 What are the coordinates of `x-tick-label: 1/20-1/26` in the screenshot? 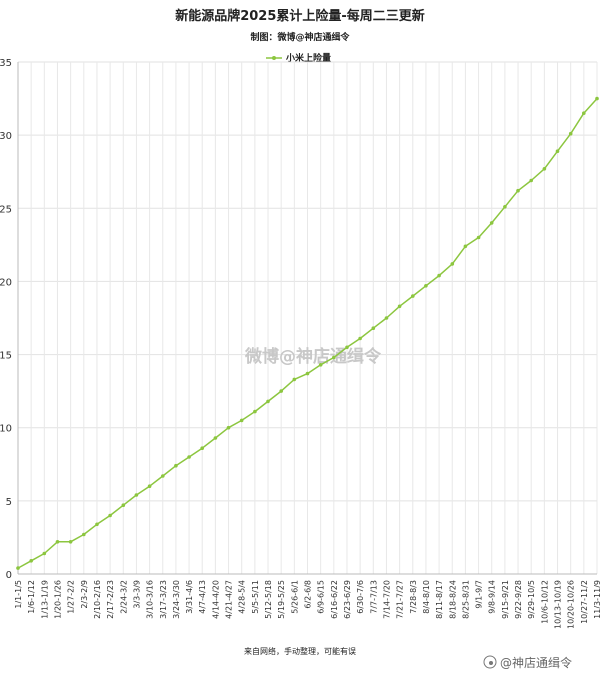 It's located at (57, 599).